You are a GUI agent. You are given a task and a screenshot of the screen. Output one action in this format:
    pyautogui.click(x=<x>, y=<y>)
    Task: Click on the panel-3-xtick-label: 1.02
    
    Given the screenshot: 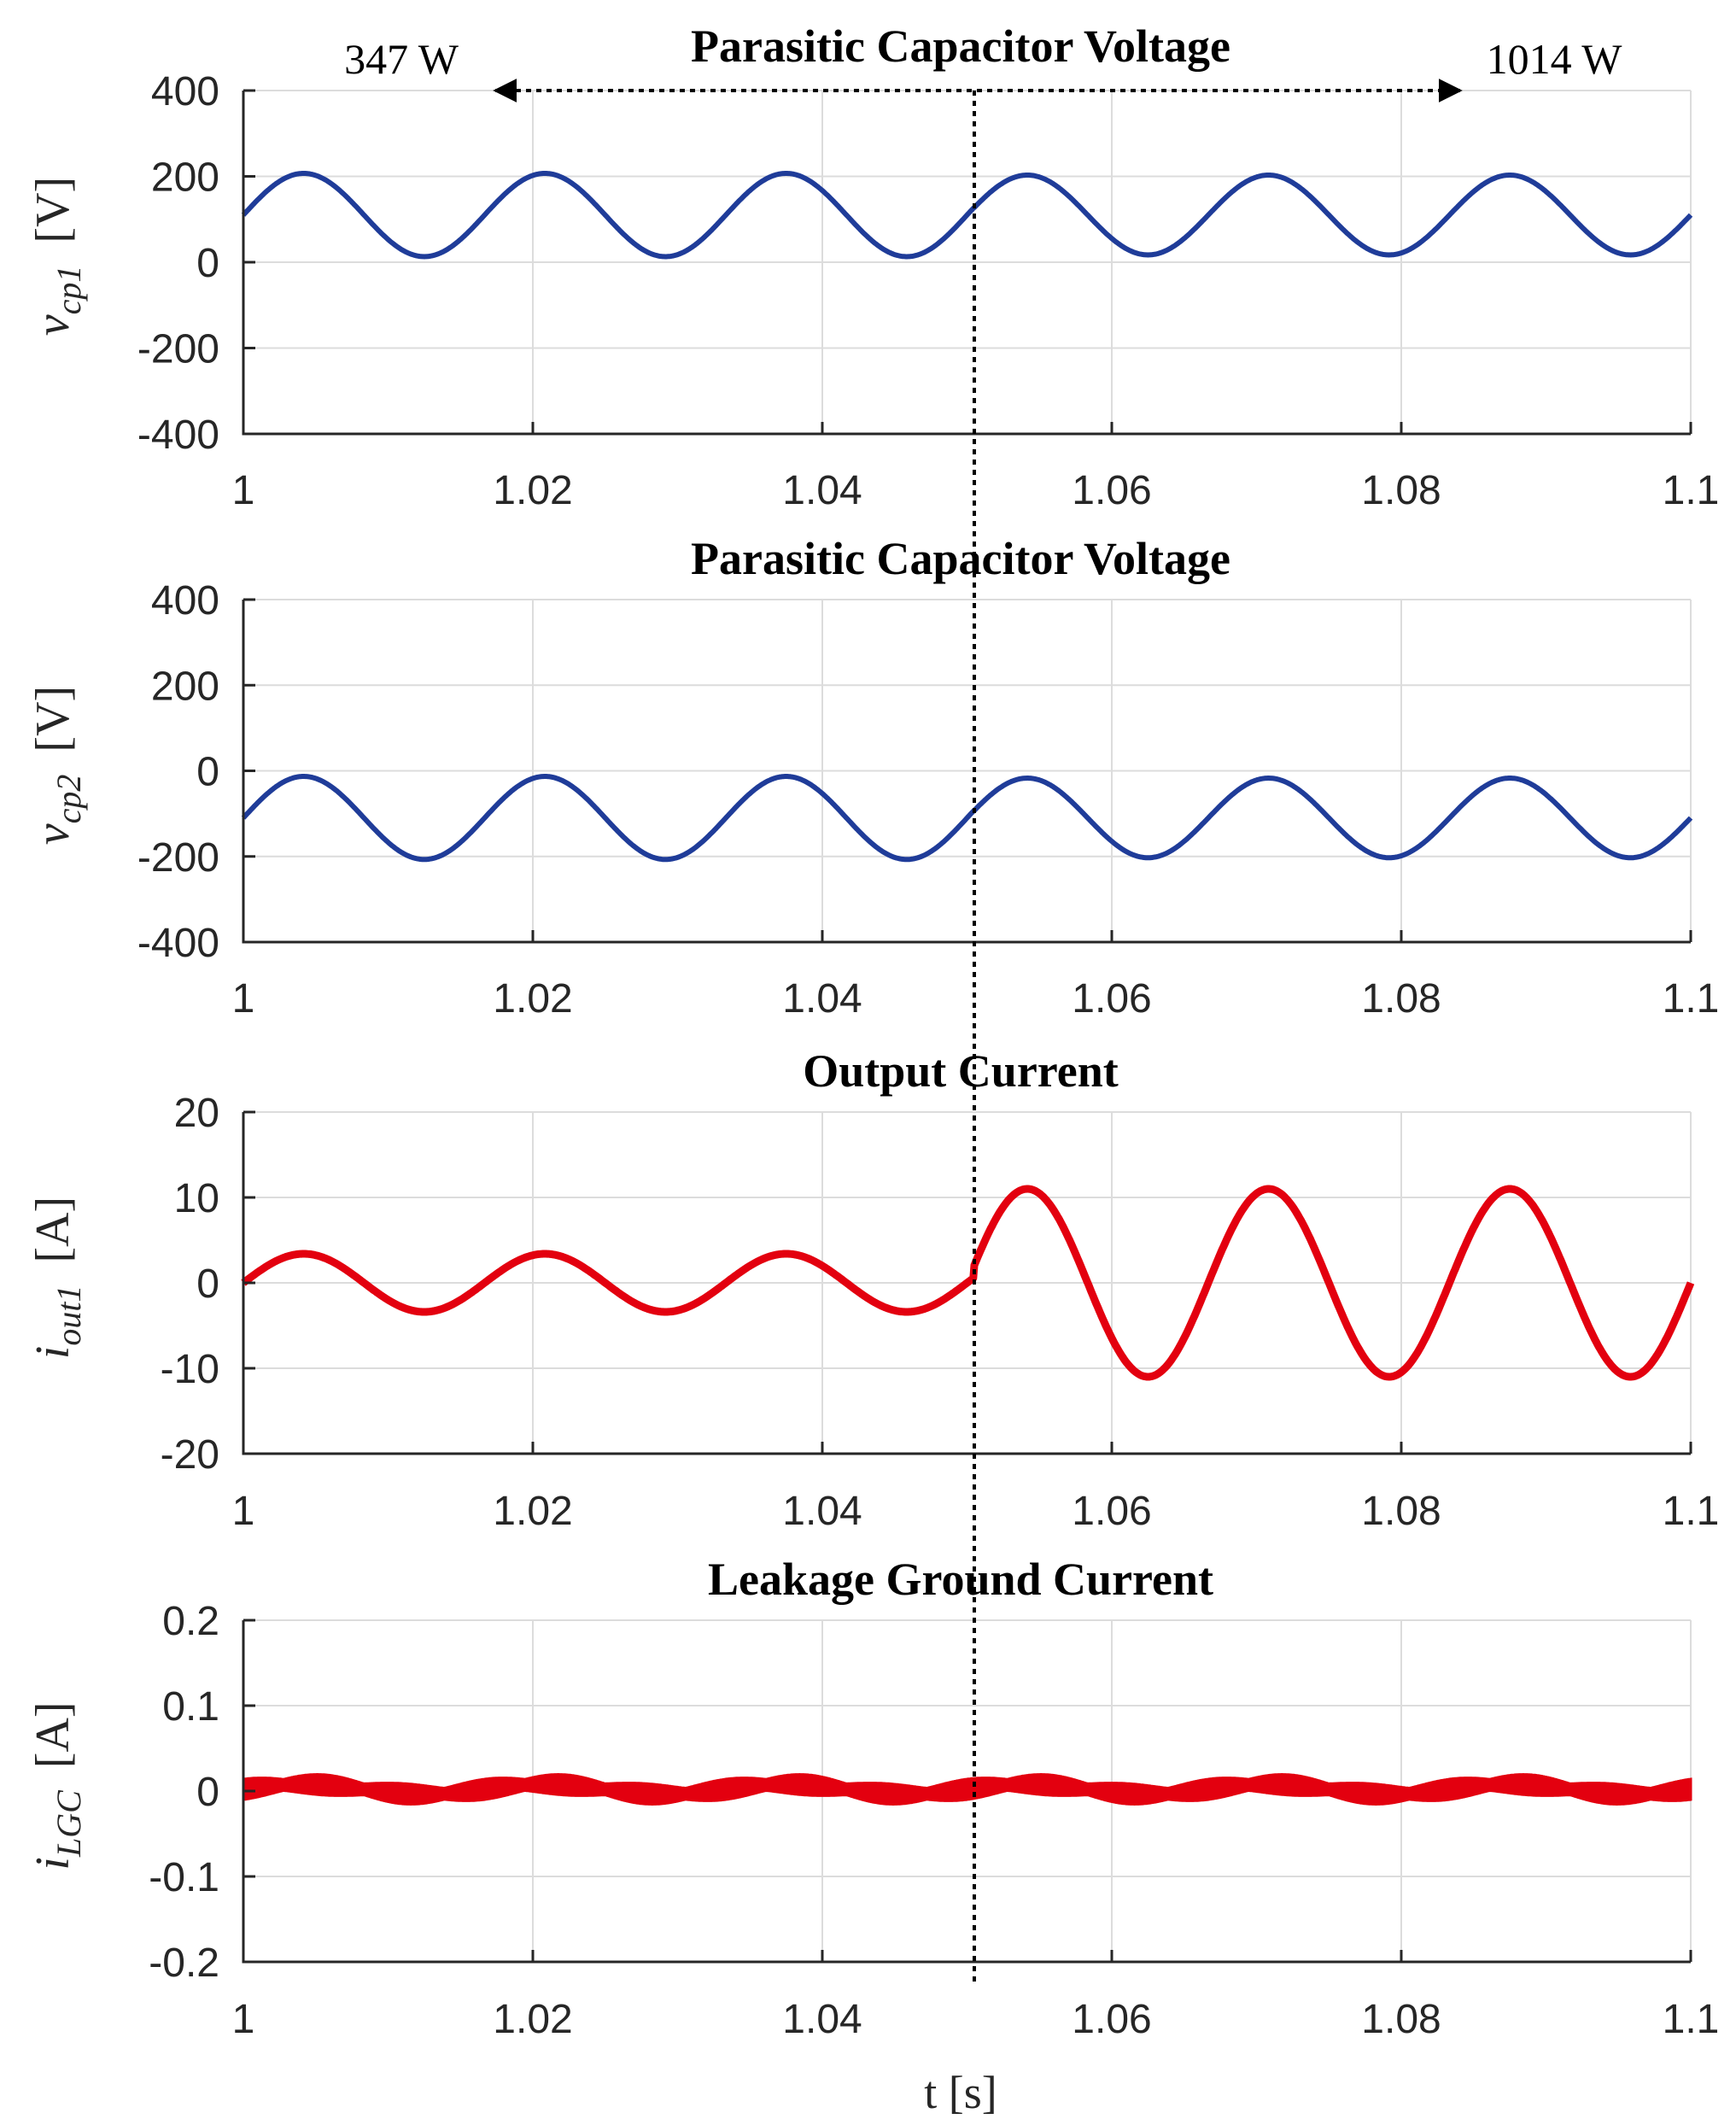 What is the action you would take?
    pyautogui.click(x=532, y=1511)
    